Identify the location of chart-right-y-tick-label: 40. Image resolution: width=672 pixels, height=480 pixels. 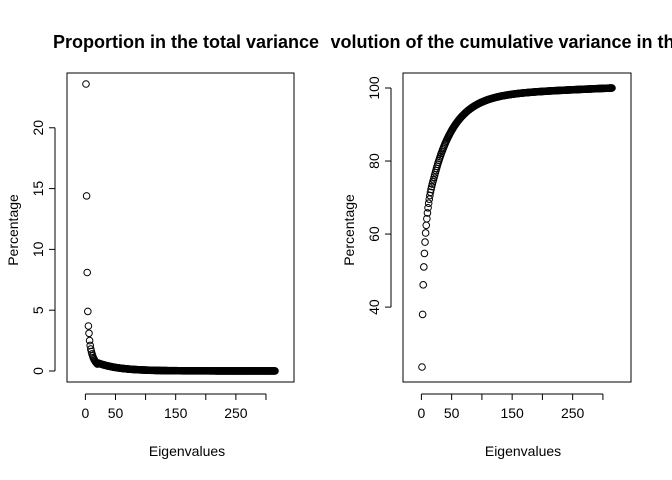
(374, 307).